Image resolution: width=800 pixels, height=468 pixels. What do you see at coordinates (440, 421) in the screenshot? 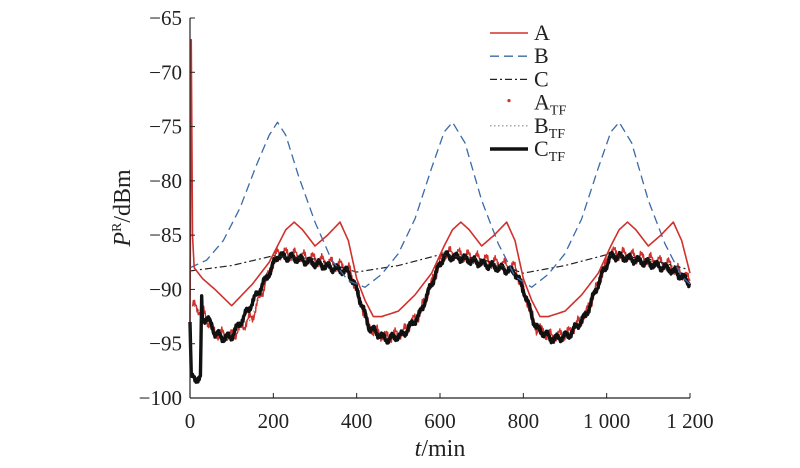
I see `x-tick-label: 600` at bounding box center [440, 421].